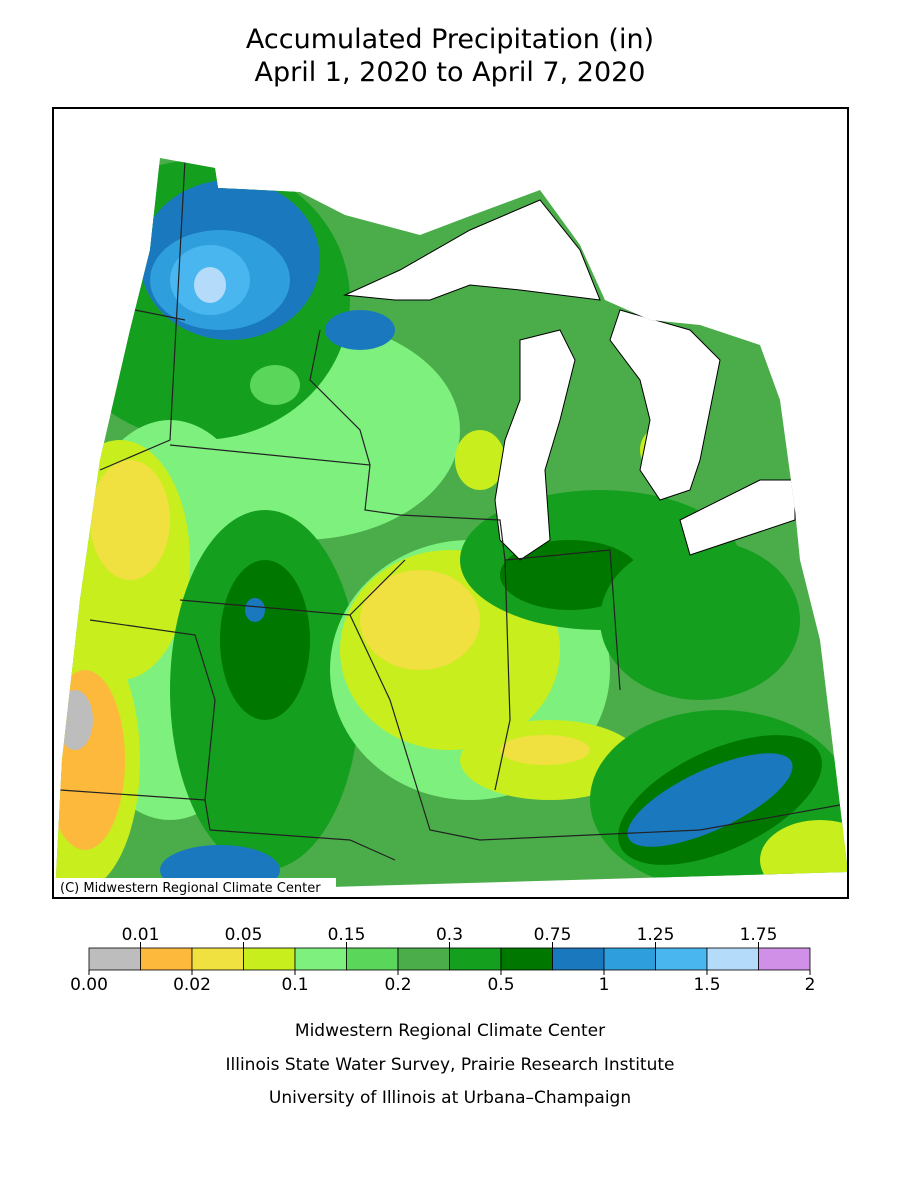 The width and height of the screenshot is (900, 1200). I want to click on copyright: (C) Midwestern Regional Climate Center, so click(190, 888).